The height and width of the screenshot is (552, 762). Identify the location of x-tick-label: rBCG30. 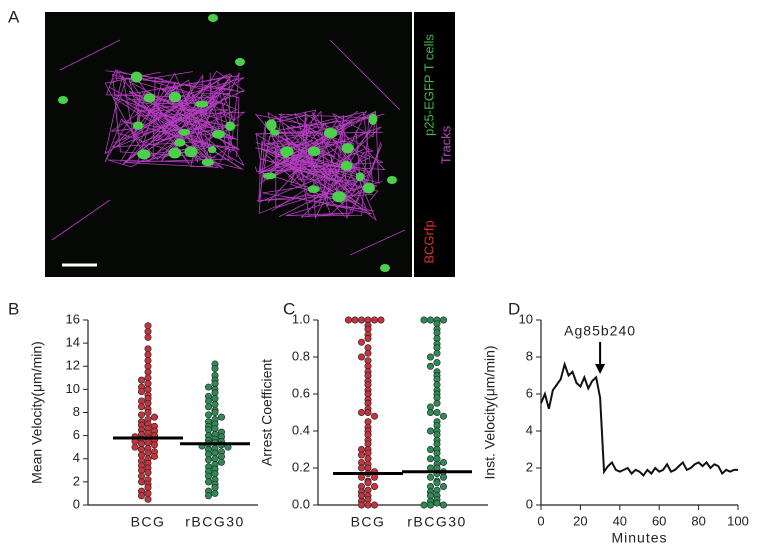
(437, 522).